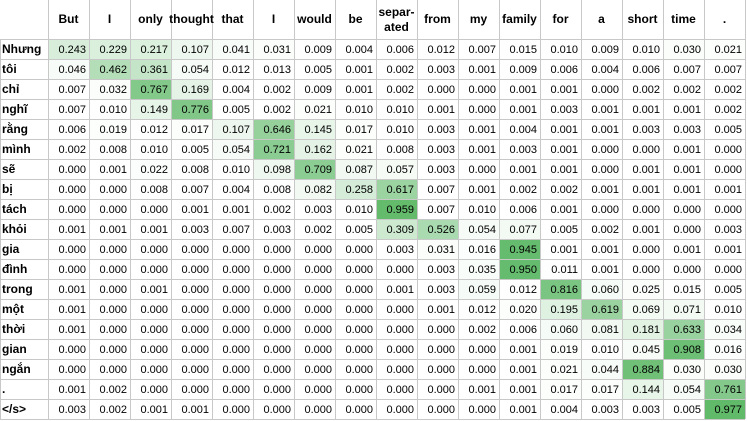 This screenshot has height=421, width=747. I want to click on cell-value-label: 0.010, so click(605, 350).